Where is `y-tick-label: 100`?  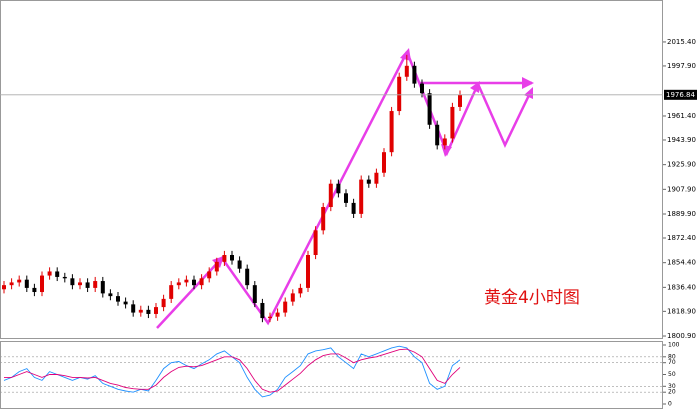 y-tick-label: 100 is located at coordinates (674, 345).